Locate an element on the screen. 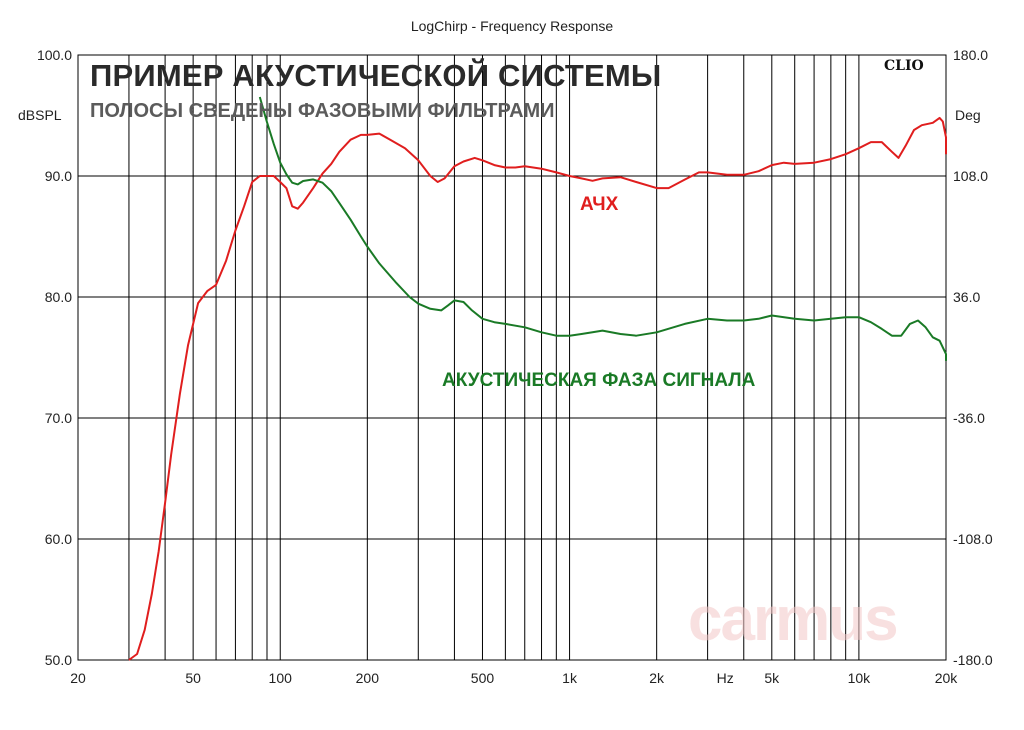 This screenshot has height=730, width=1024. x-tick-label: 100 is located at coordinates (281, 678).